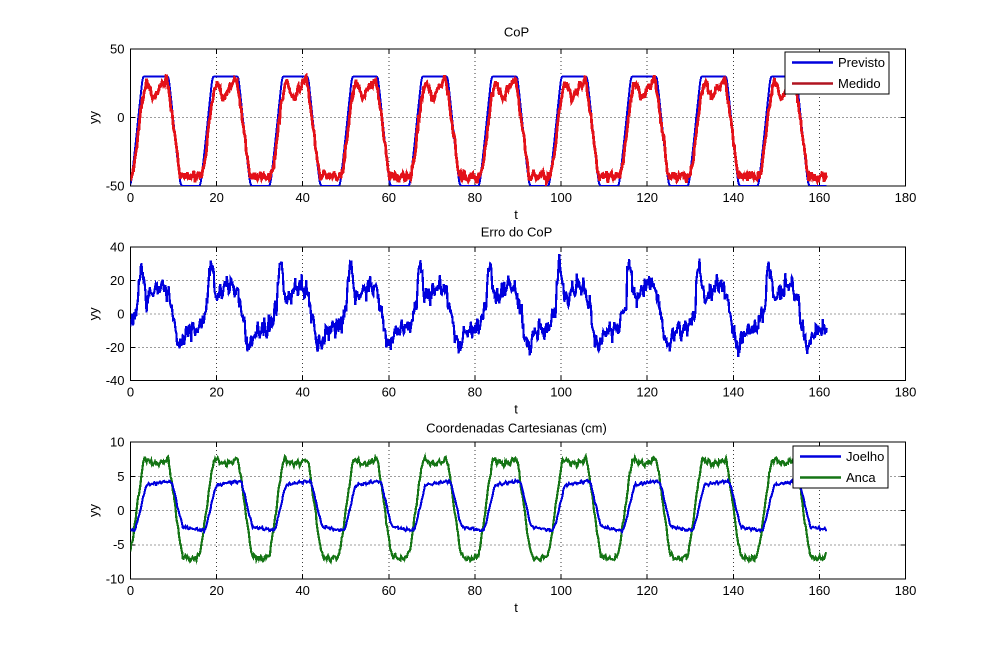  Describe the element at coordinates (117, 49) in the screenshot. I see `svg-text: 50` at that location.